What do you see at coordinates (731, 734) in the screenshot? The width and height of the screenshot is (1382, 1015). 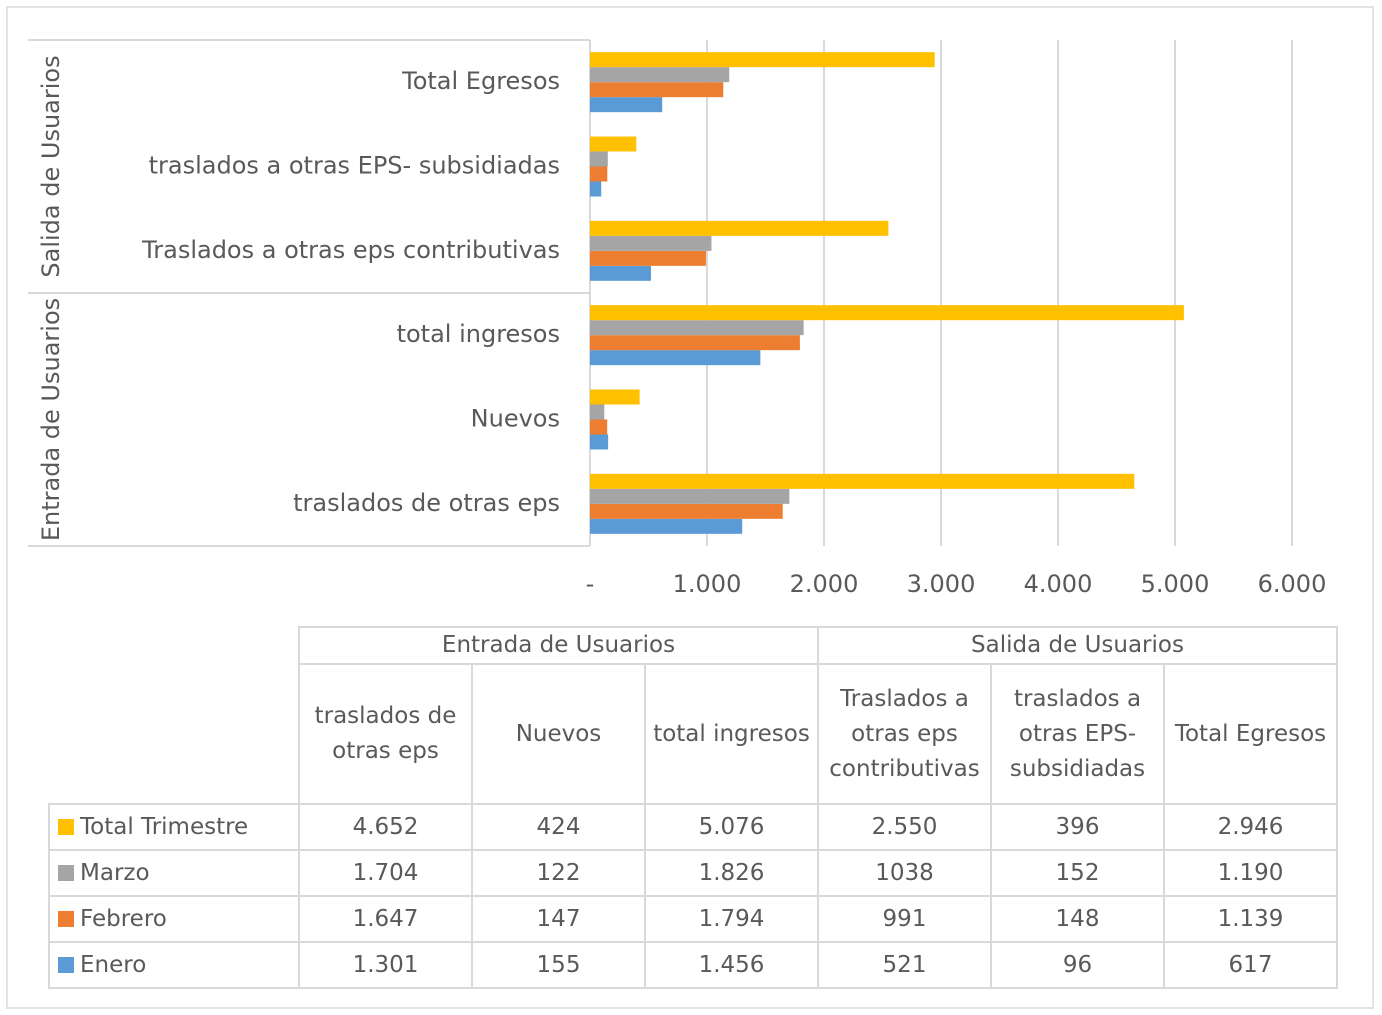 I see `category-header: total ingresos` at bounding box center [731, 734].